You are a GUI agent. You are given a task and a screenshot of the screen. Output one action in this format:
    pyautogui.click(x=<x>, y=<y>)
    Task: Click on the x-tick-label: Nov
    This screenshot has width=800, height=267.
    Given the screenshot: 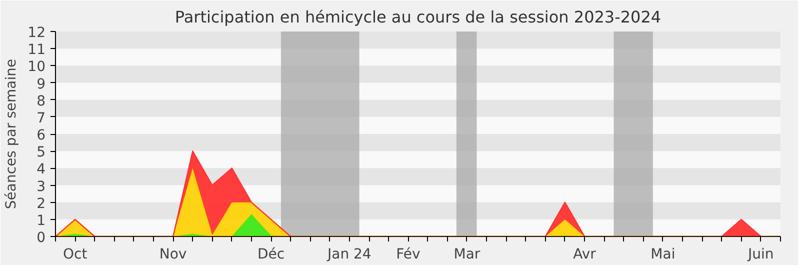 What is the action you would take?
    pyautogui.click(x=173, y=254)
    